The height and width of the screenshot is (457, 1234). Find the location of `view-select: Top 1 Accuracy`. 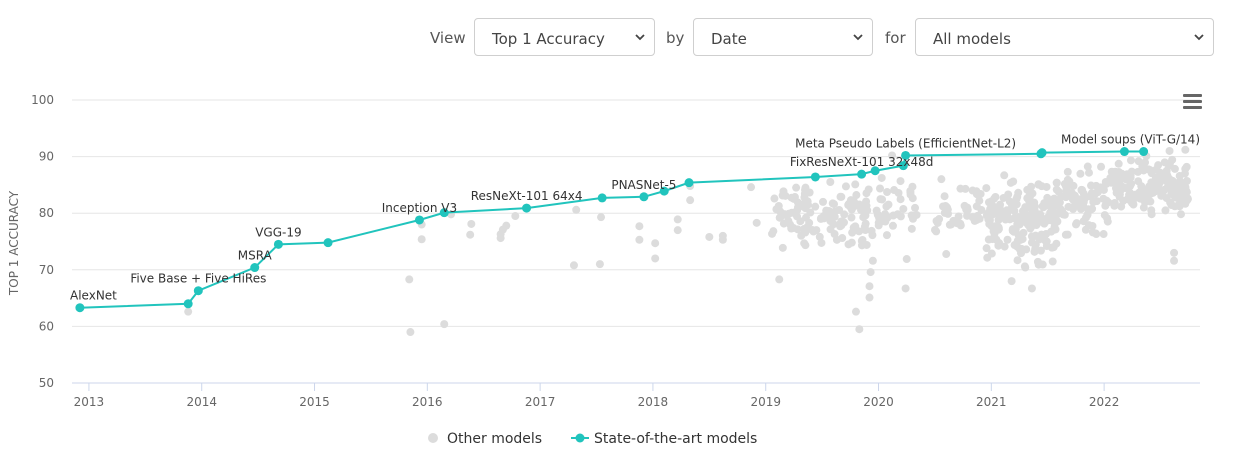

view-select: Top 1 Accuracy is located at coordinates (564, 37).